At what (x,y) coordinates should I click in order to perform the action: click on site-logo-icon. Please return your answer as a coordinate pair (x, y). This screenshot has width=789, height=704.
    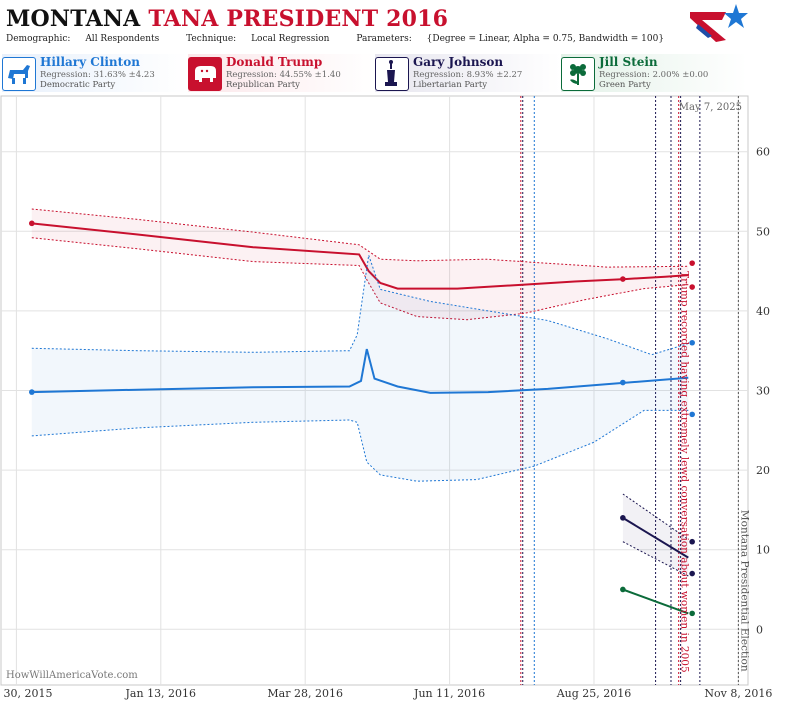
    Looking at the image, I should click on (719, 23).